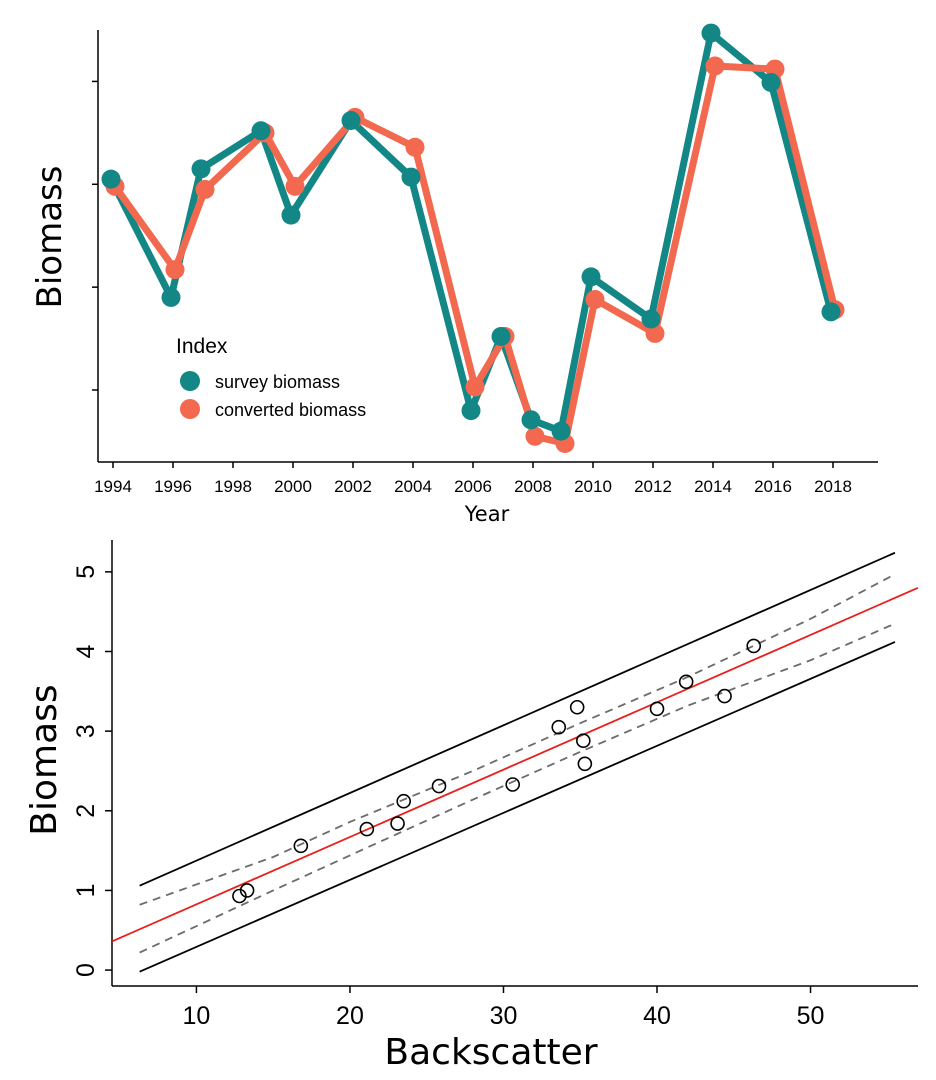  I want to click on legend-marker-survey-biomass, so click(190, 381).